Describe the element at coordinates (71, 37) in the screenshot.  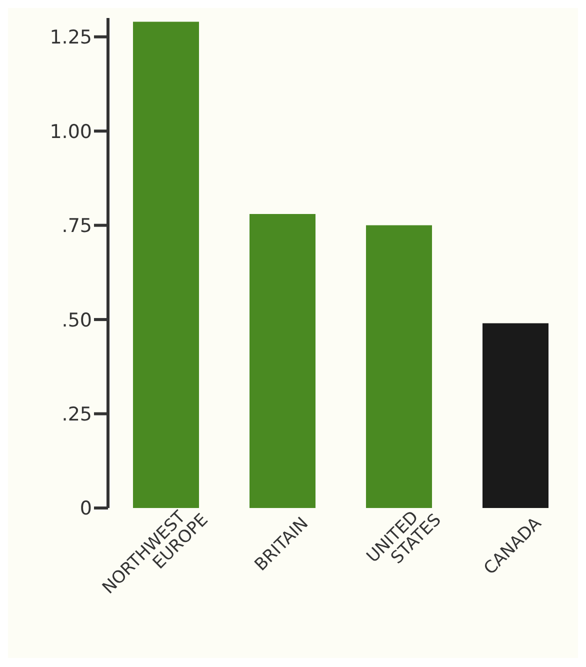
I see `y-tick-label: 1.25` at that location.